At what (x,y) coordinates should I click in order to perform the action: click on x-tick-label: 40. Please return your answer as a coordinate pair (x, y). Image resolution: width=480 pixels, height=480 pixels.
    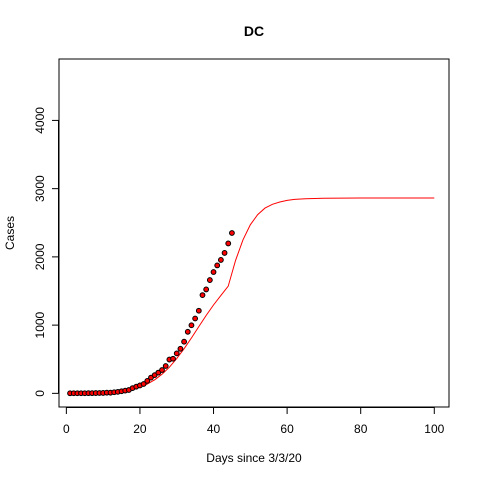
    Looking at the image, I should click on (214, 429).